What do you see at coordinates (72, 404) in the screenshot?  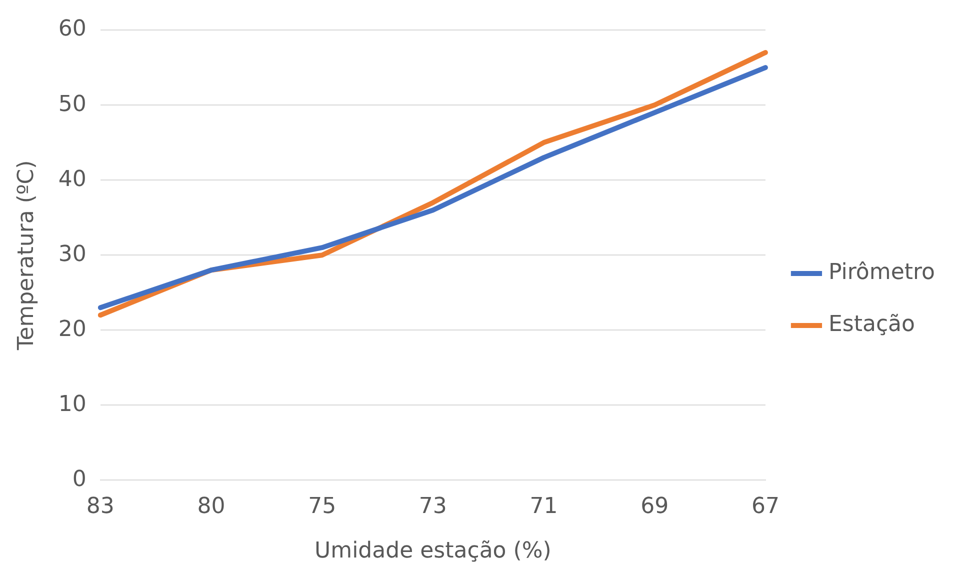 I see `y-tick-label: 10` at bounding box center [72, 404].